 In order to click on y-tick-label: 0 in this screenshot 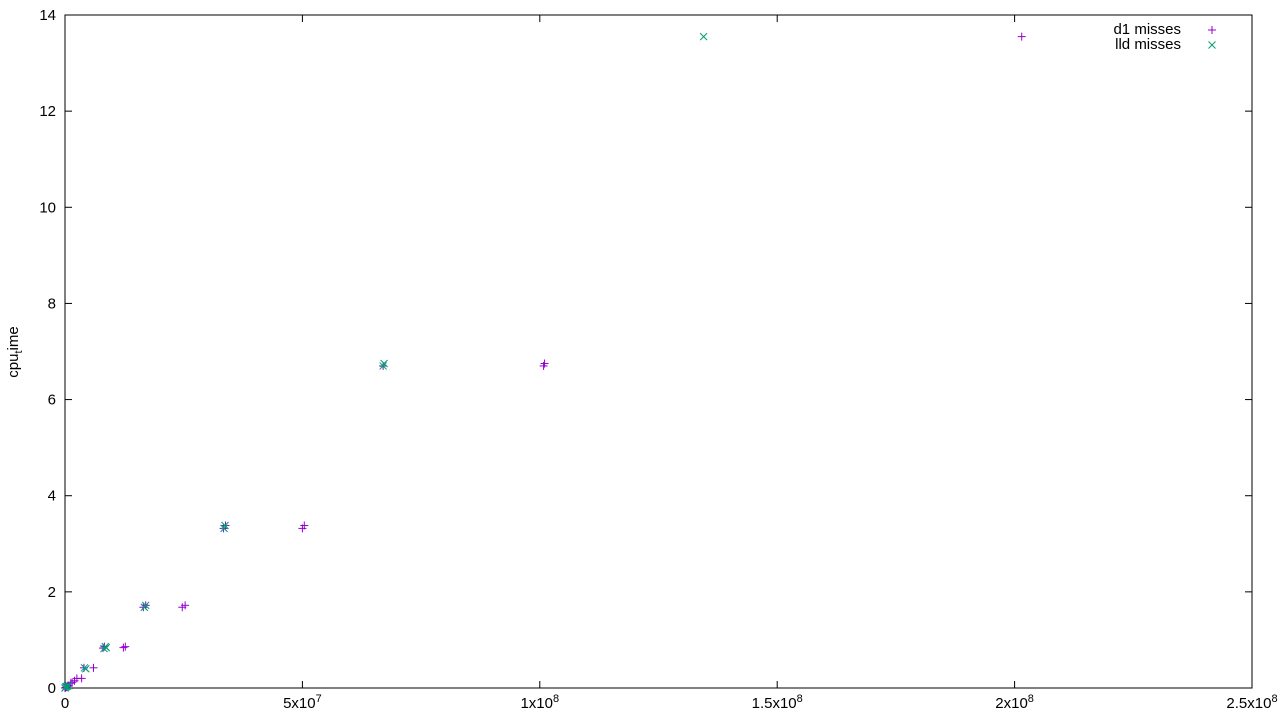, I will do `click(52, 688)`.